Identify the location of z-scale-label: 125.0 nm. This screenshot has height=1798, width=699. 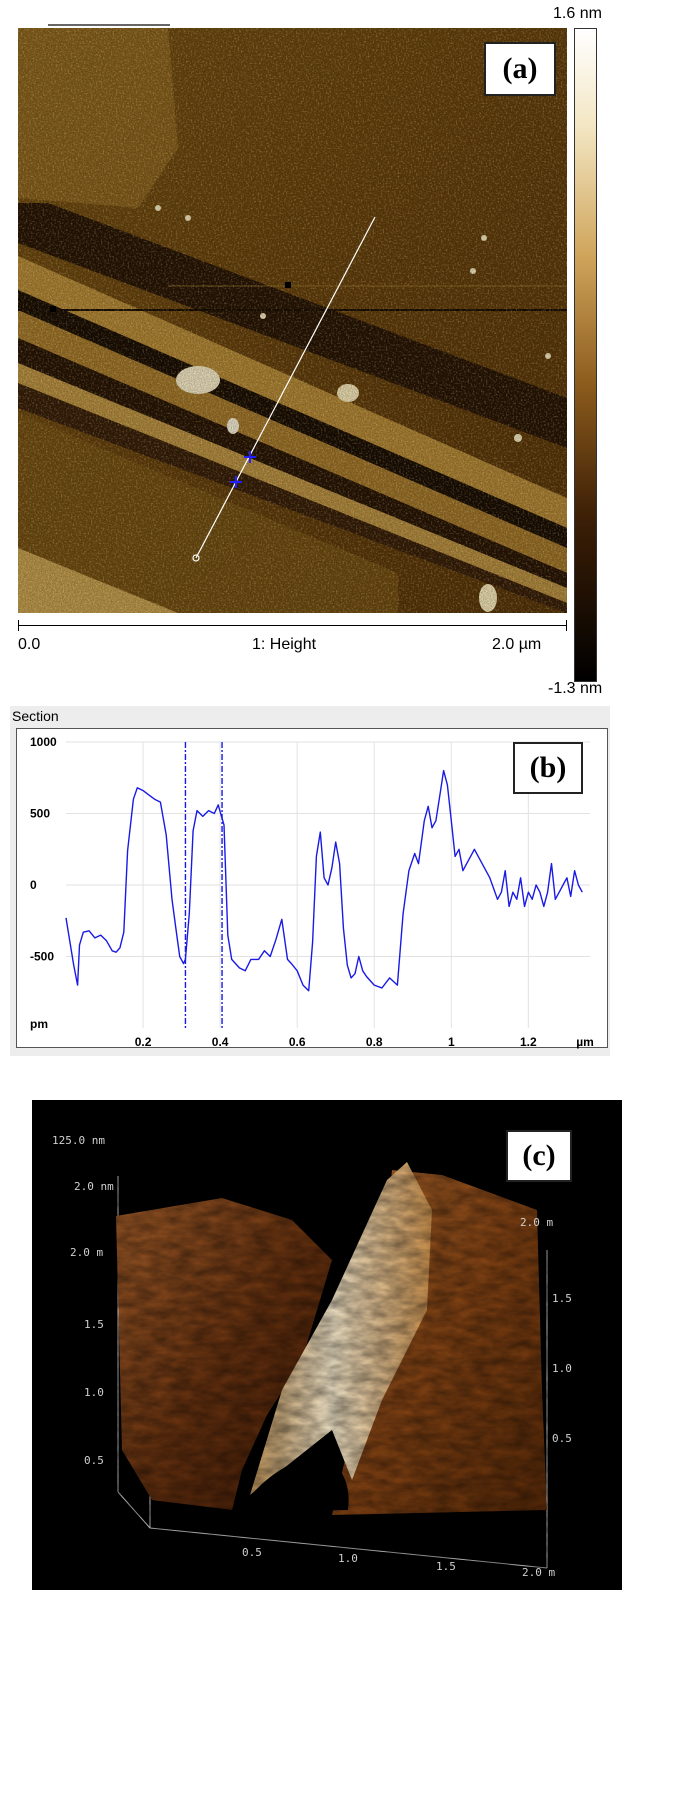
(78, 1140).